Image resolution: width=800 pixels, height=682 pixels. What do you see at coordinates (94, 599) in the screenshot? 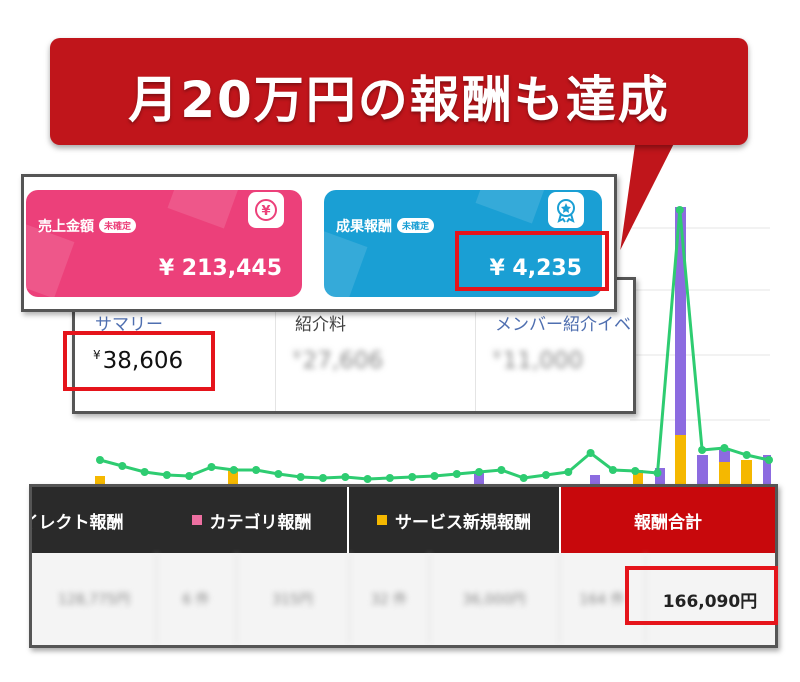
I see `table-cell: 128,775円` at bounding box center [94, 599].